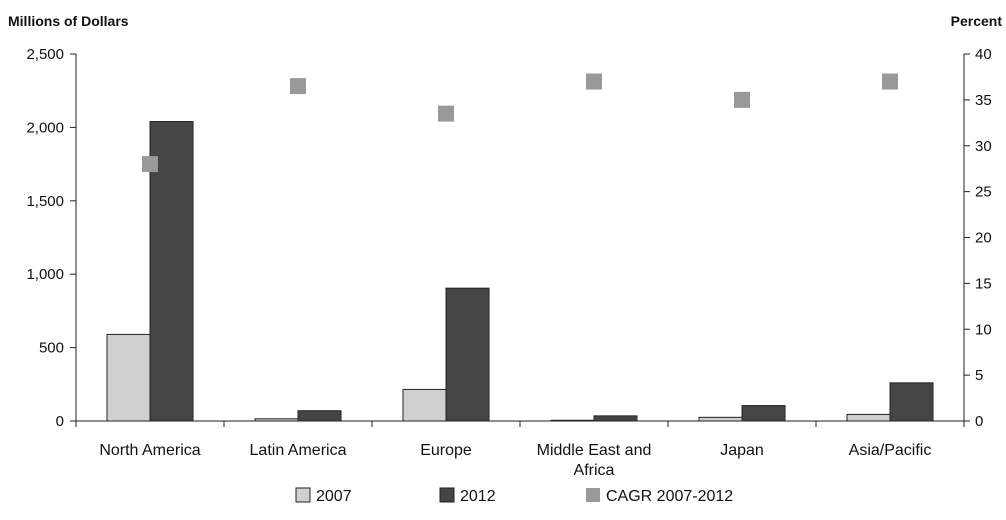 The width and height of the screenshot is (1006, 520). Describe the element at coordinates (983, 54) in the screenshot. I see `right-tick-label: 40` at that location.